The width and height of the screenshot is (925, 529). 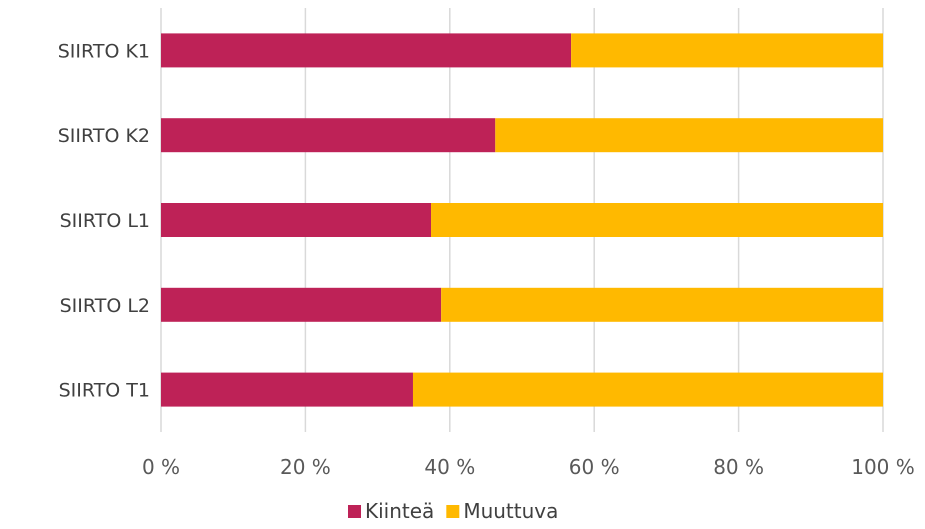 I want to click on x-tick-labels: 0 % 20 % 40 % 60 % 80 % 100 %, so click(x=528, y=467).